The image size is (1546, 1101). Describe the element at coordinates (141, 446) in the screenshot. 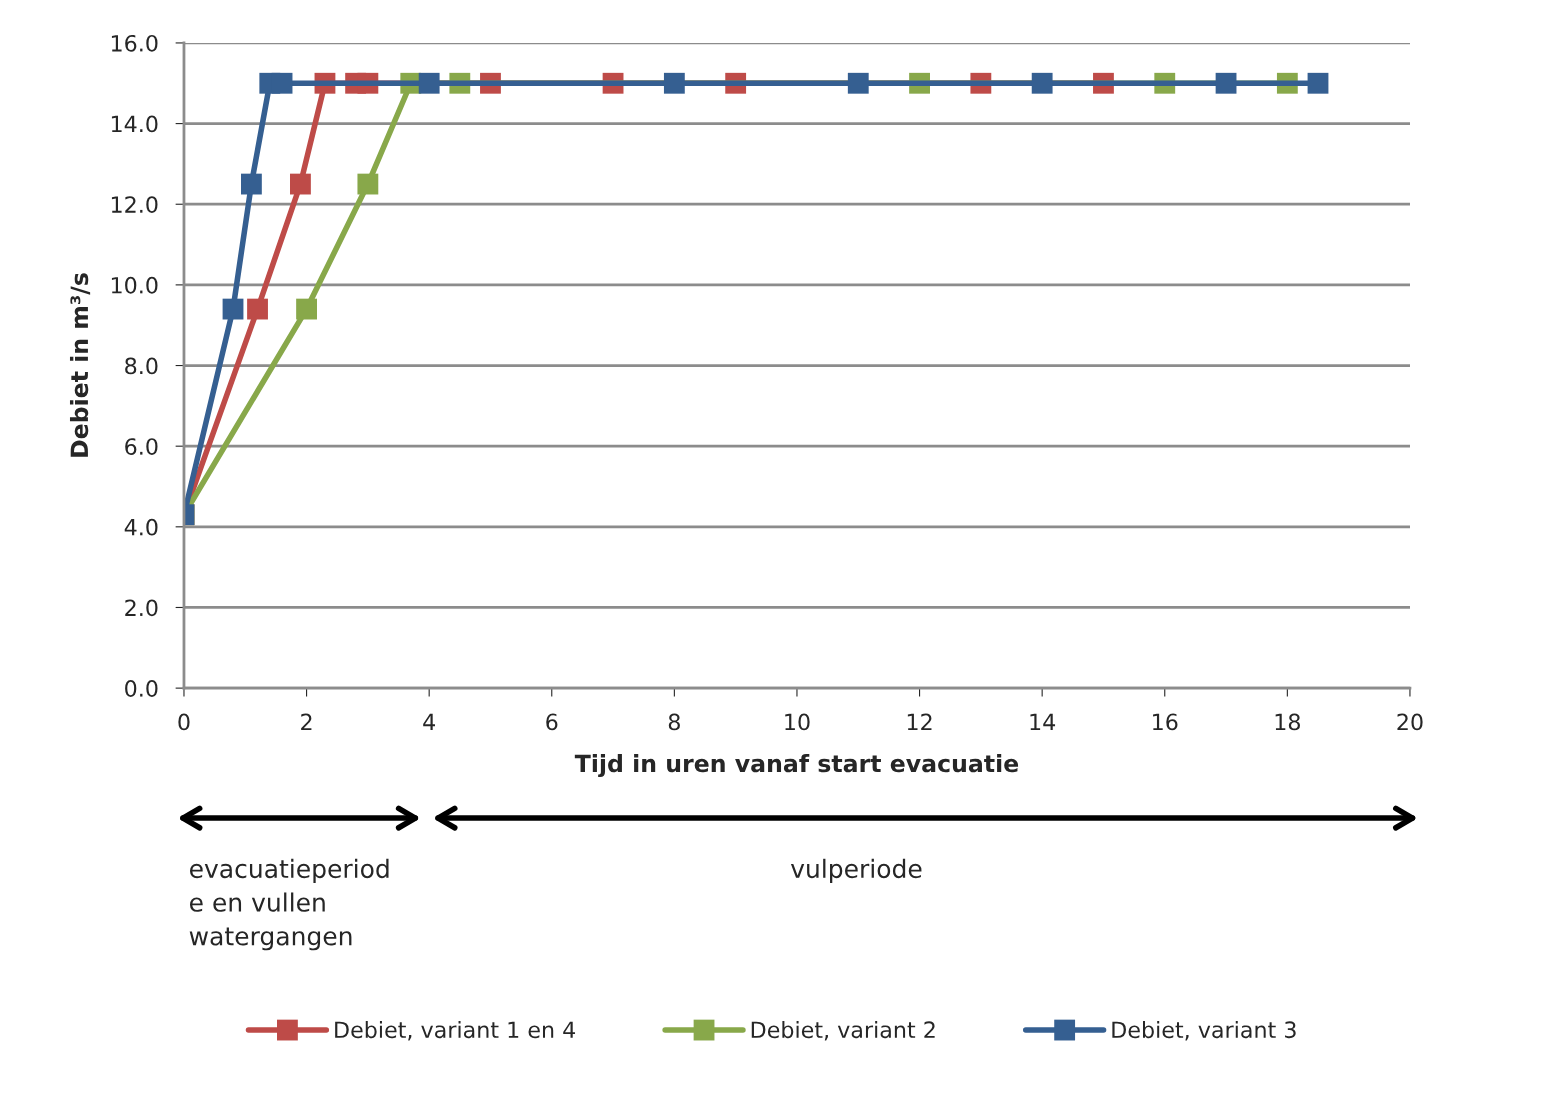

I see `y-tick-label: 6.0` at that location.